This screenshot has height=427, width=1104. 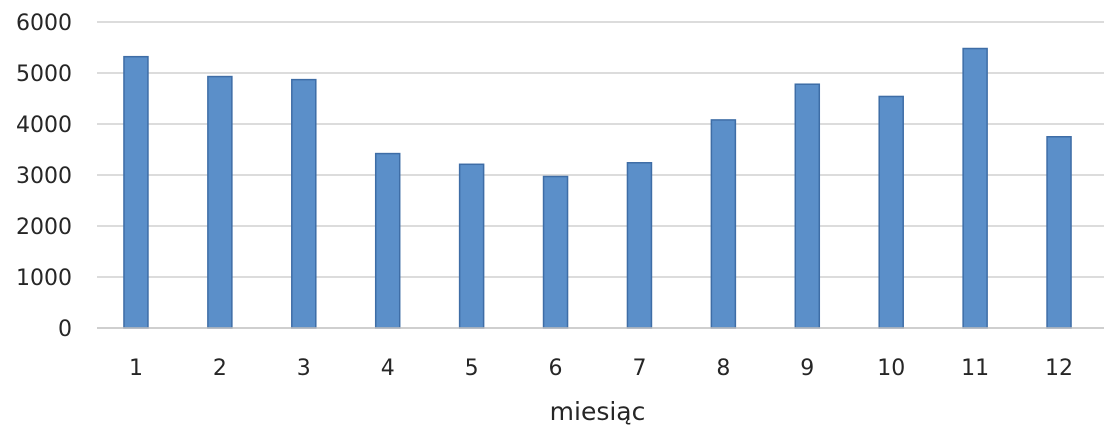 I want to click on x-tick-label: 5, so click(x=472, y=368).